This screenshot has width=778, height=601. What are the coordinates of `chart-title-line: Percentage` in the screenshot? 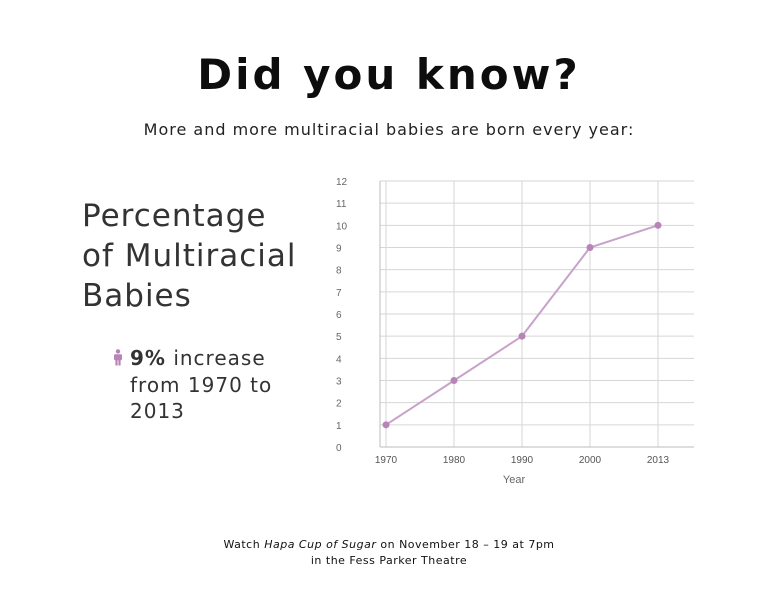 It's located at (174, 216).